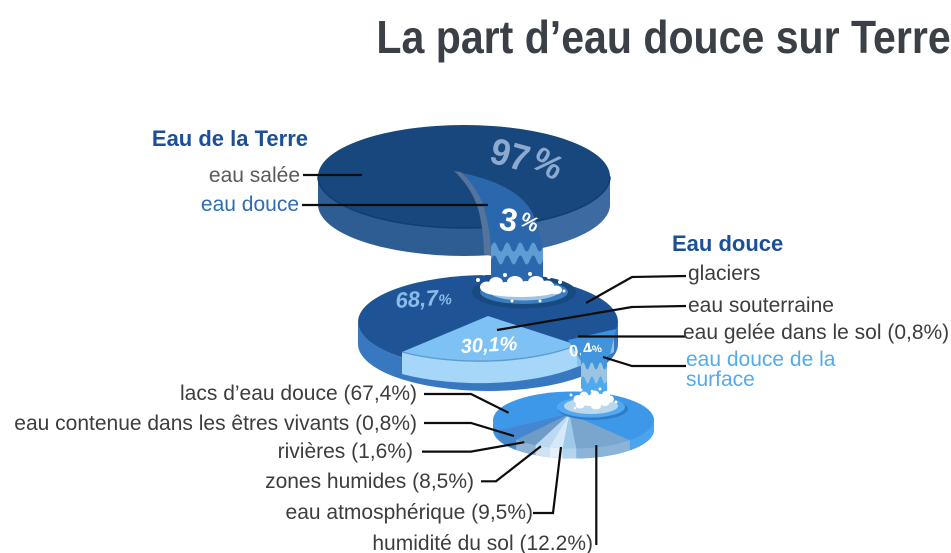 This screenshot has height=553, width=951. What do you see at coordinates (724, 273) in the screenshot?
I see `svg-text: glaciers` at bounding box center [724, 273].